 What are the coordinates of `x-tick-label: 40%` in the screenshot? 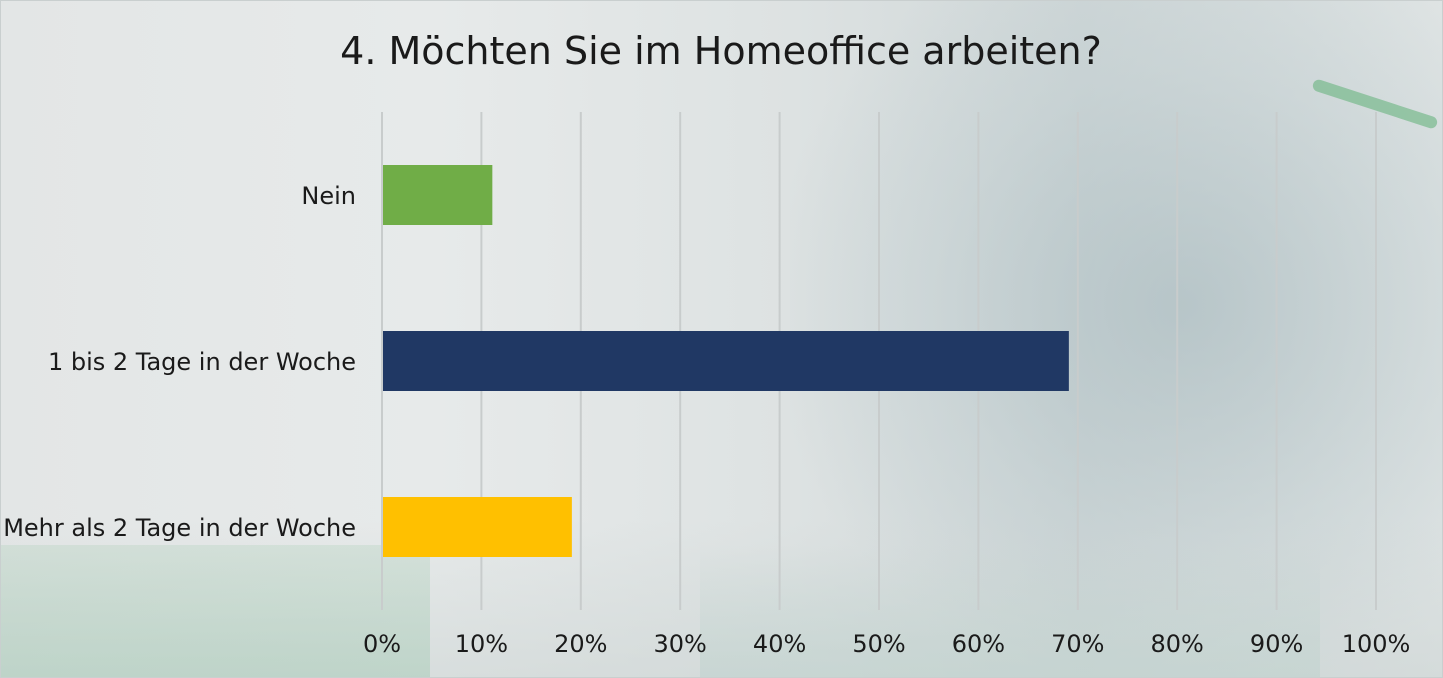 It's located at (779, 644).